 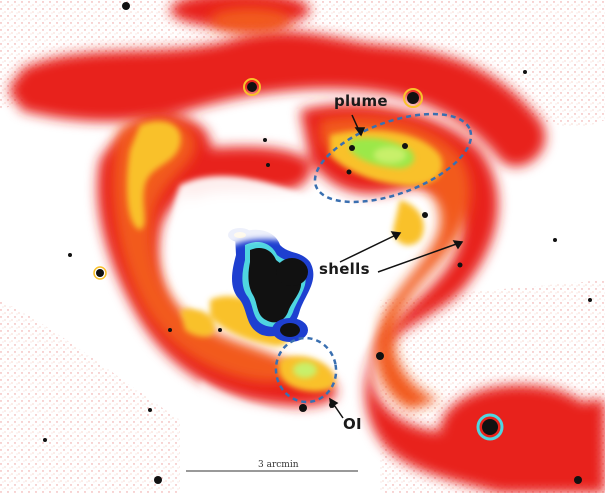 I want to click on plume-label: plume, so click(x=361, y=101).